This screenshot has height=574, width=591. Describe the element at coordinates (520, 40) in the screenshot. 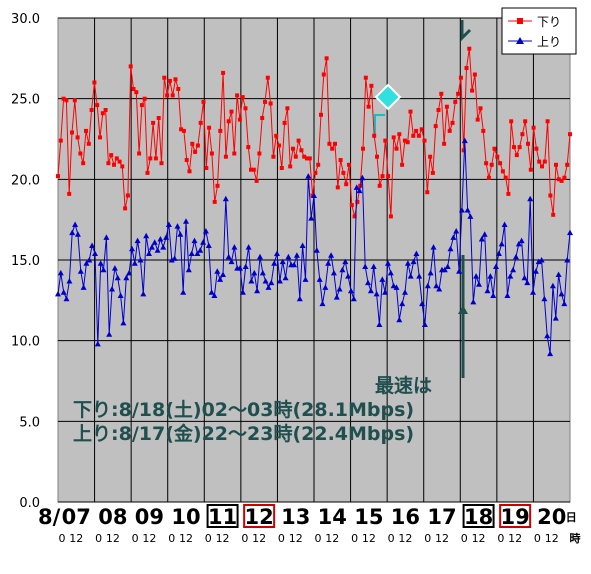

I see `legend-marker-up` at that location.